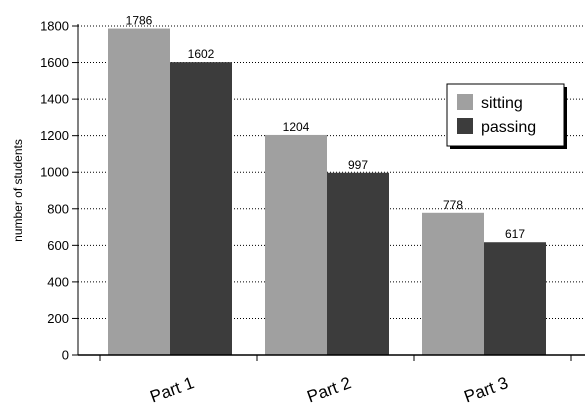  I want to click on x-tick-labels: Part 1 Part 2 Part 3, so click(329, 389).